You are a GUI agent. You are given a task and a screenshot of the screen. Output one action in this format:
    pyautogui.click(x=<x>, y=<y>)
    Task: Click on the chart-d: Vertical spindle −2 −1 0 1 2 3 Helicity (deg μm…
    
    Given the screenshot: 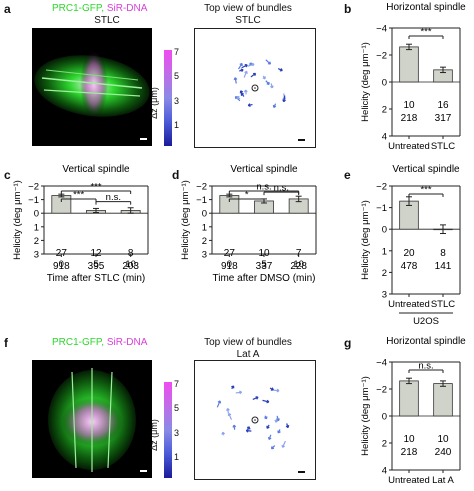 What is the action you would take?
    pyautogui.click(x=248, y=224)
    